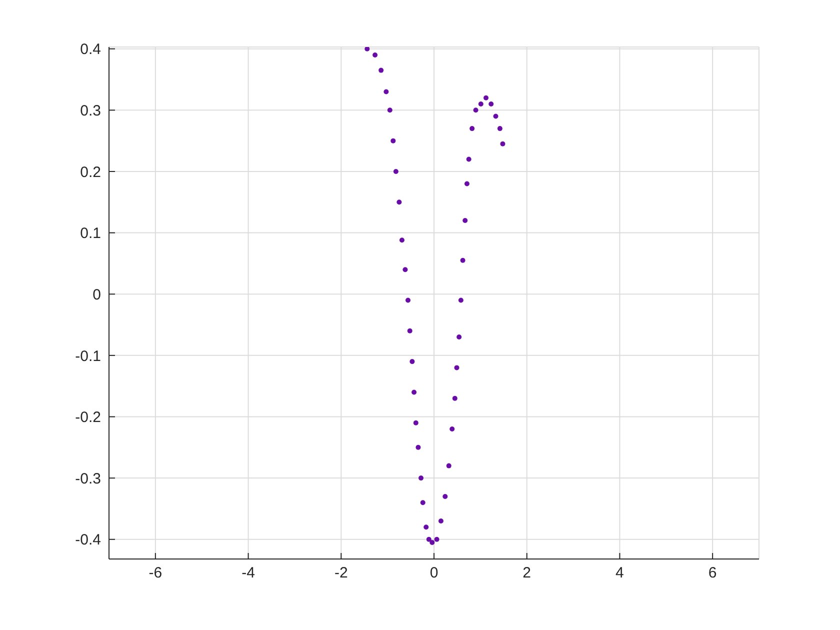 The height and width of the screenshot is (630, 840). I want to click on y-tick-label: 0.3, so click(90, 111).